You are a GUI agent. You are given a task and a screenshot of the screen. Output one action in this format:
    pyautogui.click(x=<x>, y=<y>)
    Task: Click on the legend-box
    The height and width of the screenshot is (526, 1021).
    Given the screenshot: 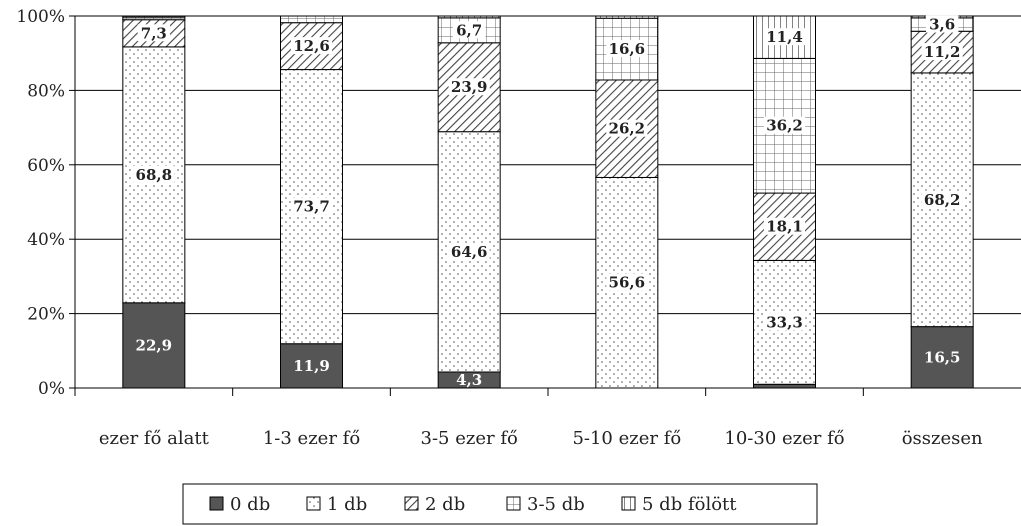 What is the action you would take?
    pyautogui.click(x=500, y=504)
    